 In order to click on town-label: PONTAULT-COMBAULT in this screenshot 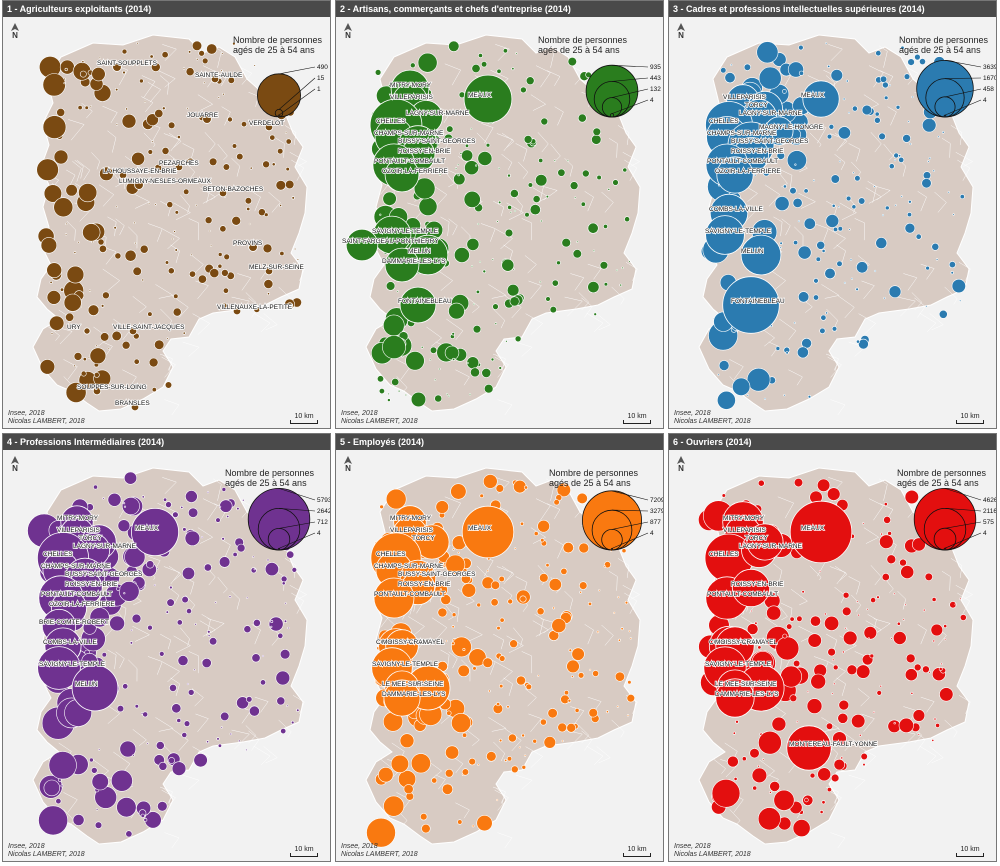, I will do `click(742, 594)`.